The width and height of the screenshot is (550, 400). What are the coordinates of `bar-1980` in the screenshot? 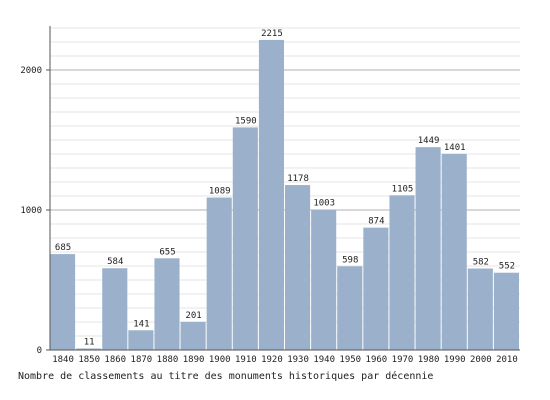 It's located at (428, 248).